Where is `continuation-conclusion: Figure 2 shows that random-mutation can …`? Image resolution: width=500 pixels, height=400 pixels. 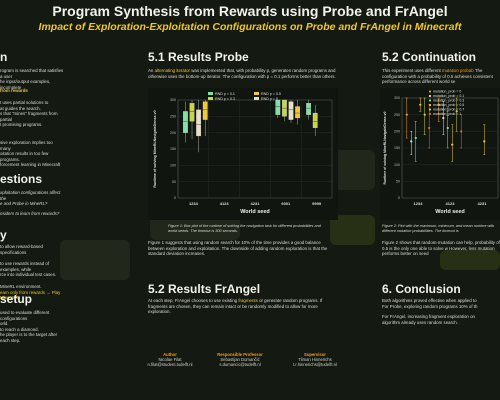
continuation-conclusion: Figure 2 shows that random-mutation can … is located at coordinates (441, 248).